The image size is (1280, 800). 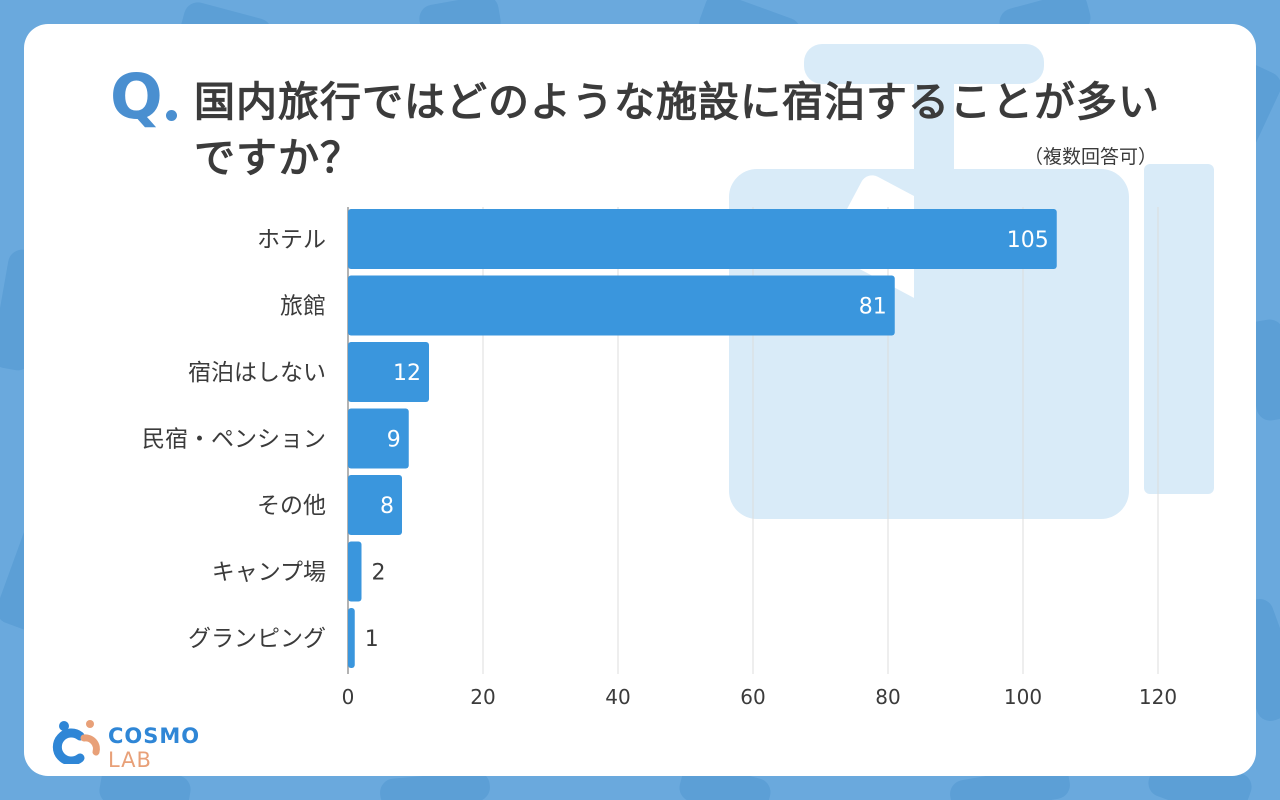 What do you see at coordinates (677, 130) in the screenshot?
I see `page-title: 国内旅行ではどのような施設に宿泊することが多いですか？` at bounding box center [677, 130].